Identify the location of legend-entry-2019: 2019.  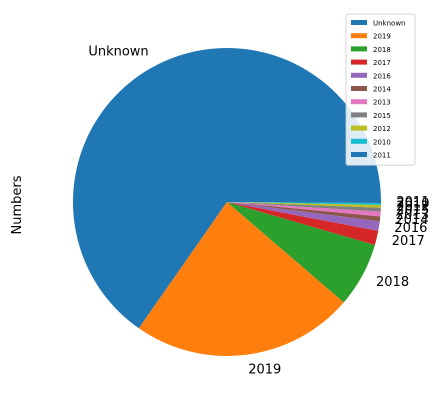
(382, 37).